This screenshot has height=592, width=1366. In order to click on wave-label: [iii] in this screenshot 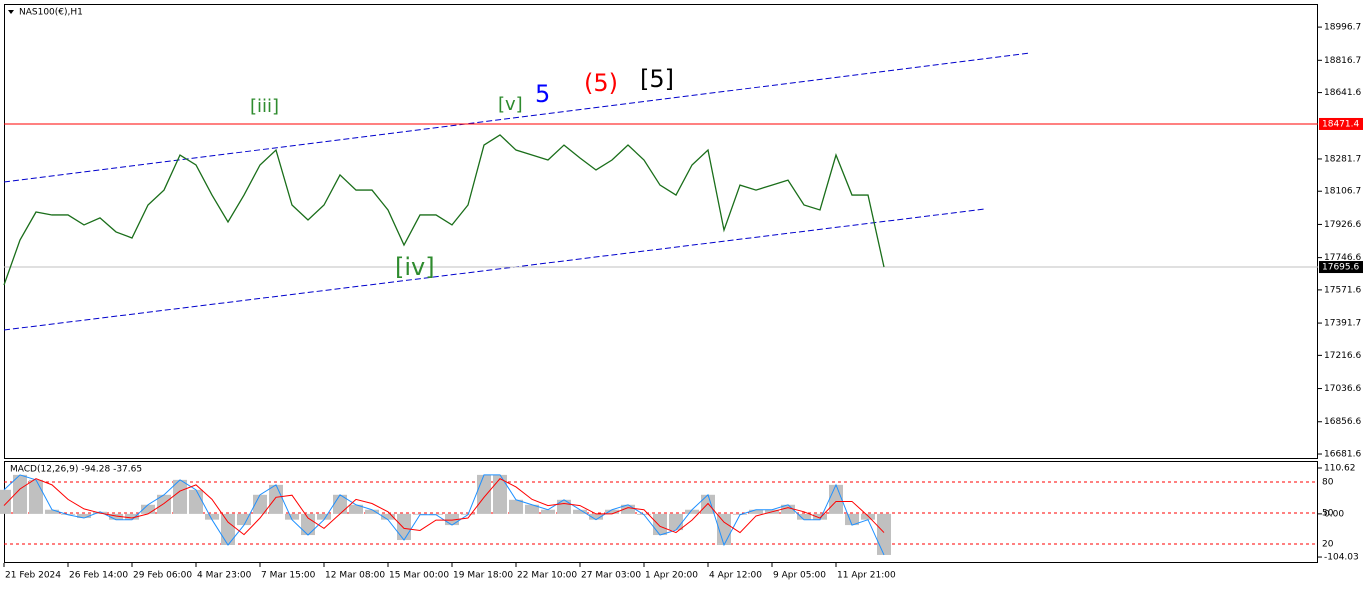, I will do `click(264, 106)`.